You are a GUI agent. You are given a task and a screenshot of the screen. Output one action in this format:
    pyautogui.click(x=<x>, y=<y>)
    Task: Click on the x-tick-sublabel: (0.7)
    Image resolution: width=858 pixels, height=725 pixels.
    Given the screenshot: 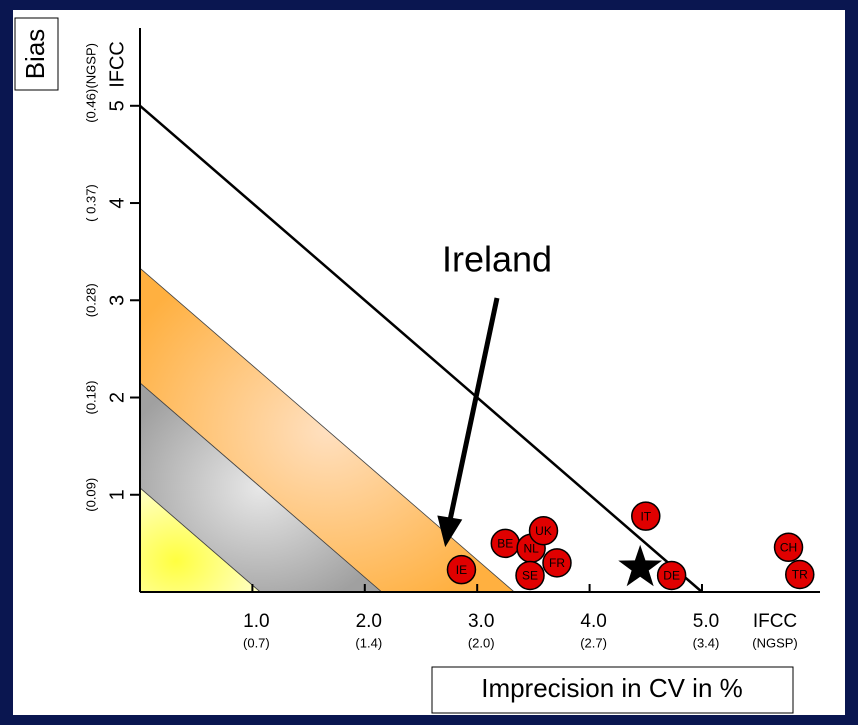 What is the action you would take?
    pyautogui.click(x=256, y=642)
    